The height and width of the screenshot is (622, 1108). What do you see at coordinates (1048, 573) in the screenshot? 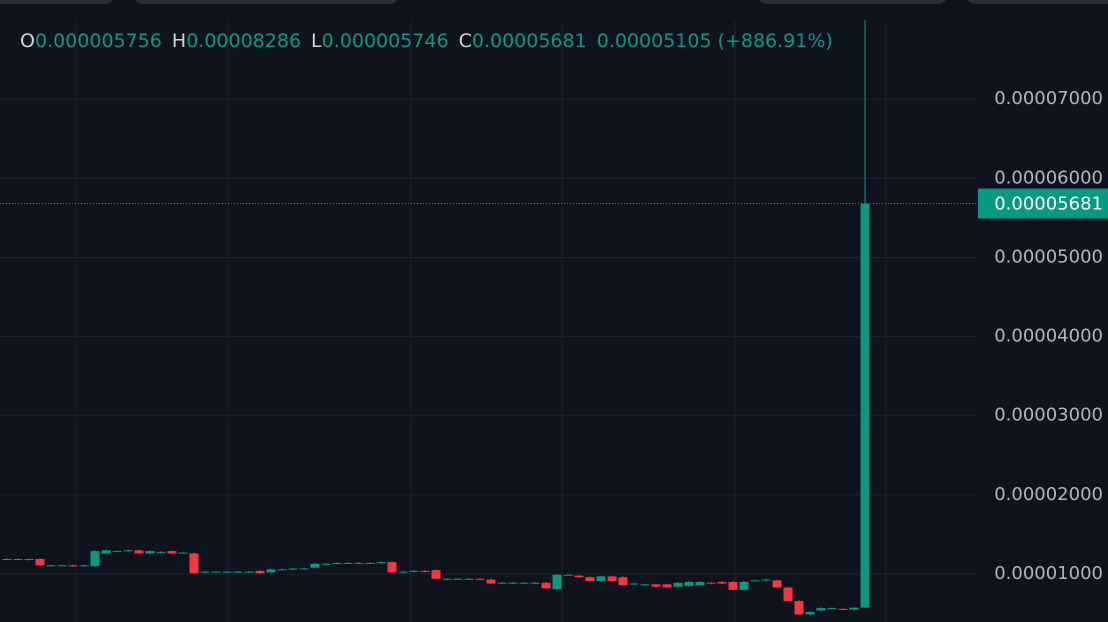
I see `y-tick-label: 0.00001000` at bounding box center [1048, 573].